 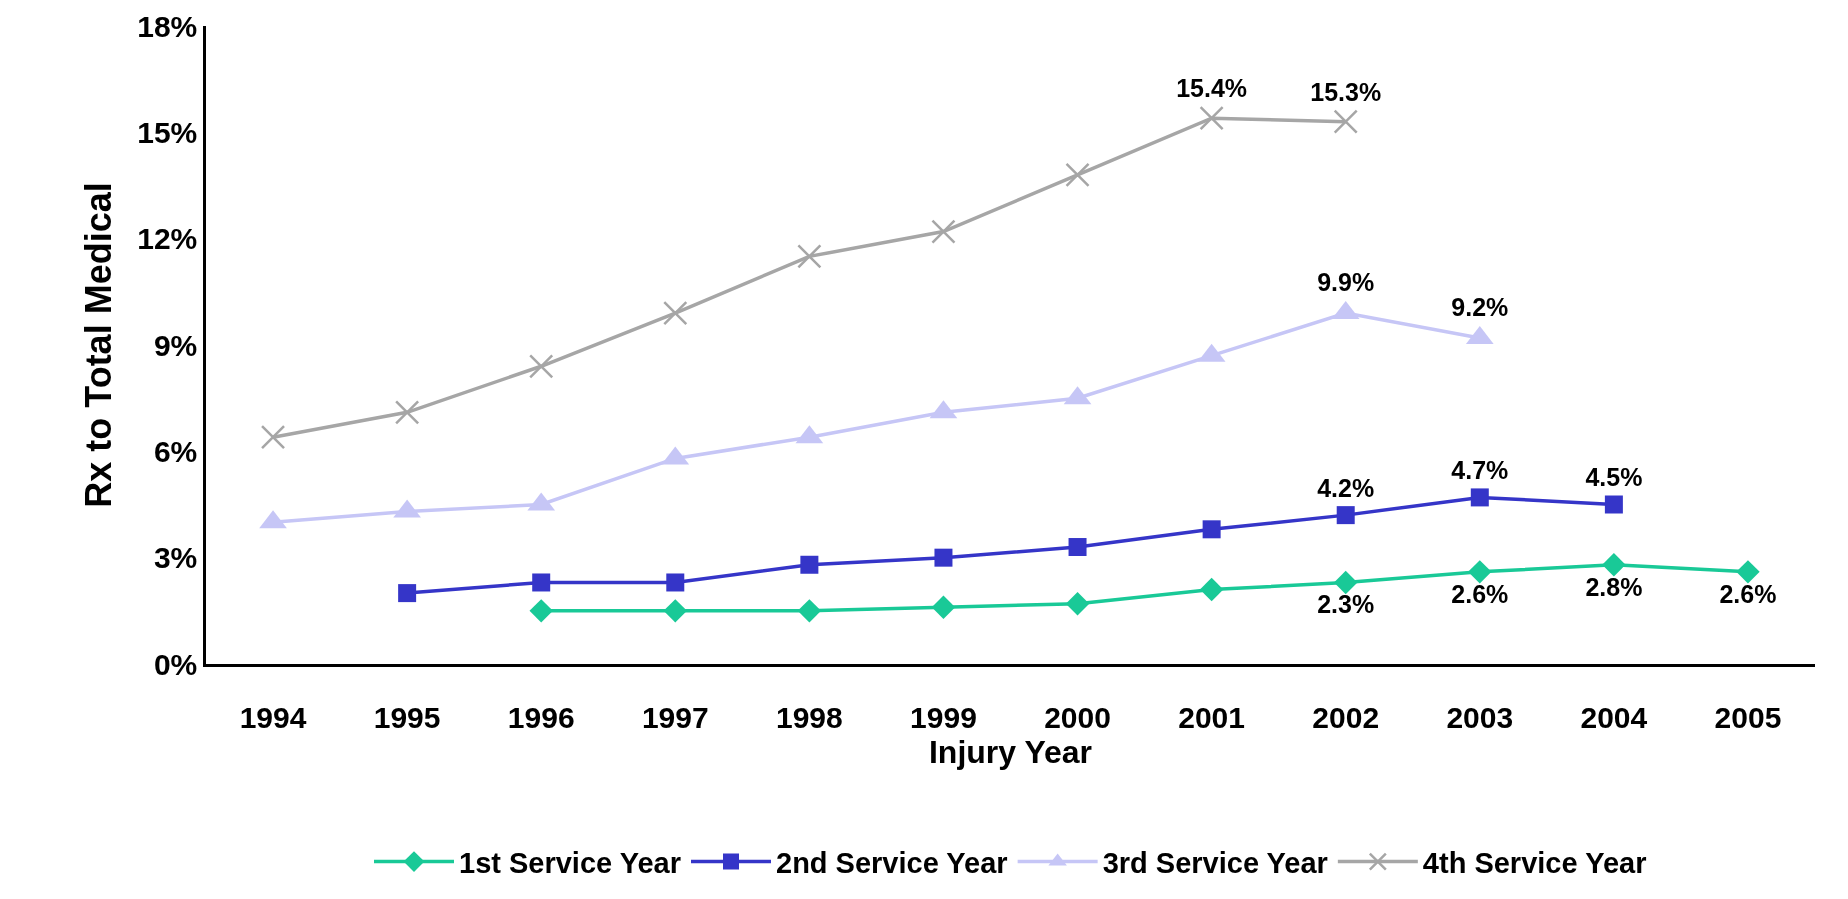 I want to click on legend-label: 1st Service Year, so click(x=570, y=862).